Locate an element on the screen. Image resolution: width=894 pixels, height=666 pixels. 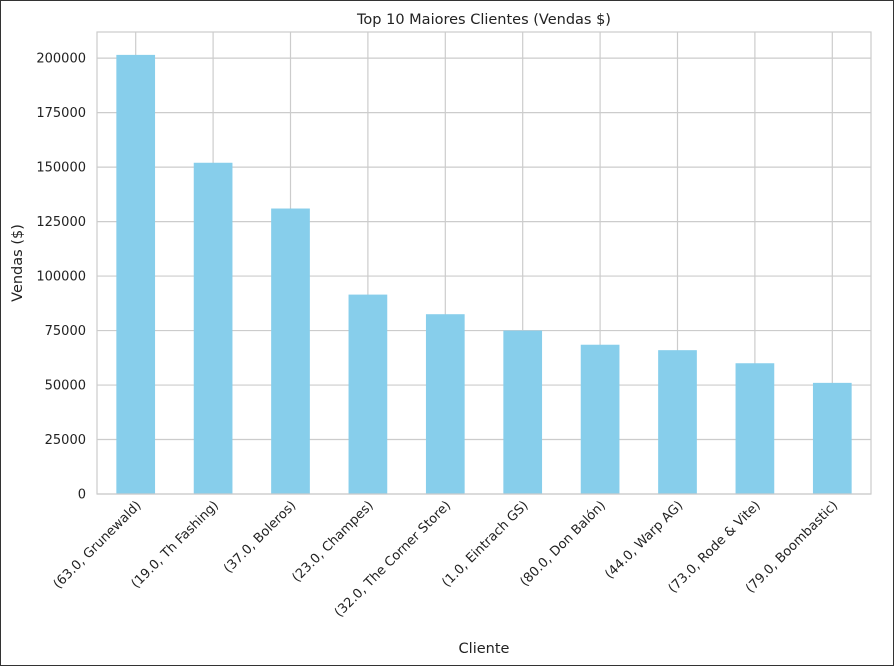
x-tick-label: (37.0, Boleros) is located at coordinates (260, 537).